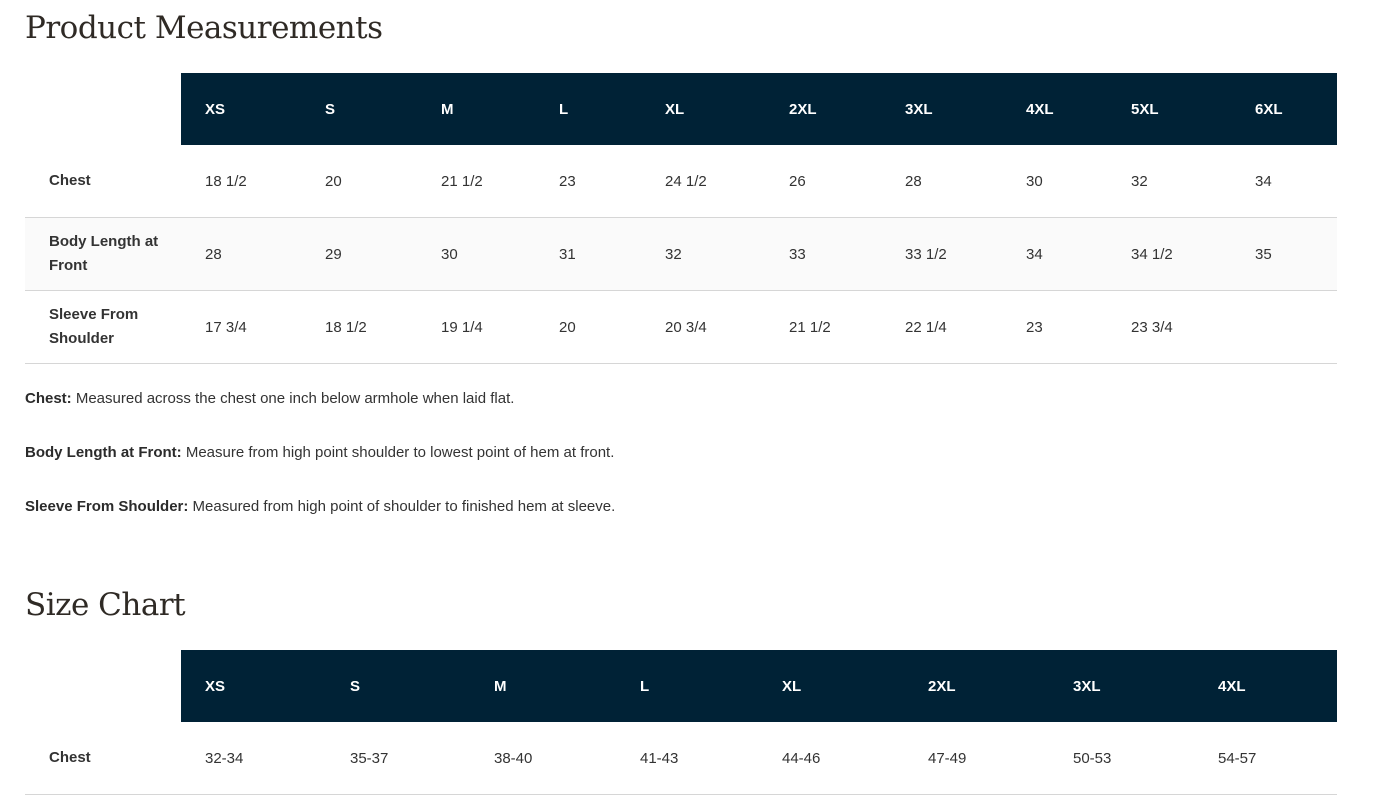  Describe the element at coordinates (204, 28) in the screenshot. I see `section-title: Product Measurements` at that location.